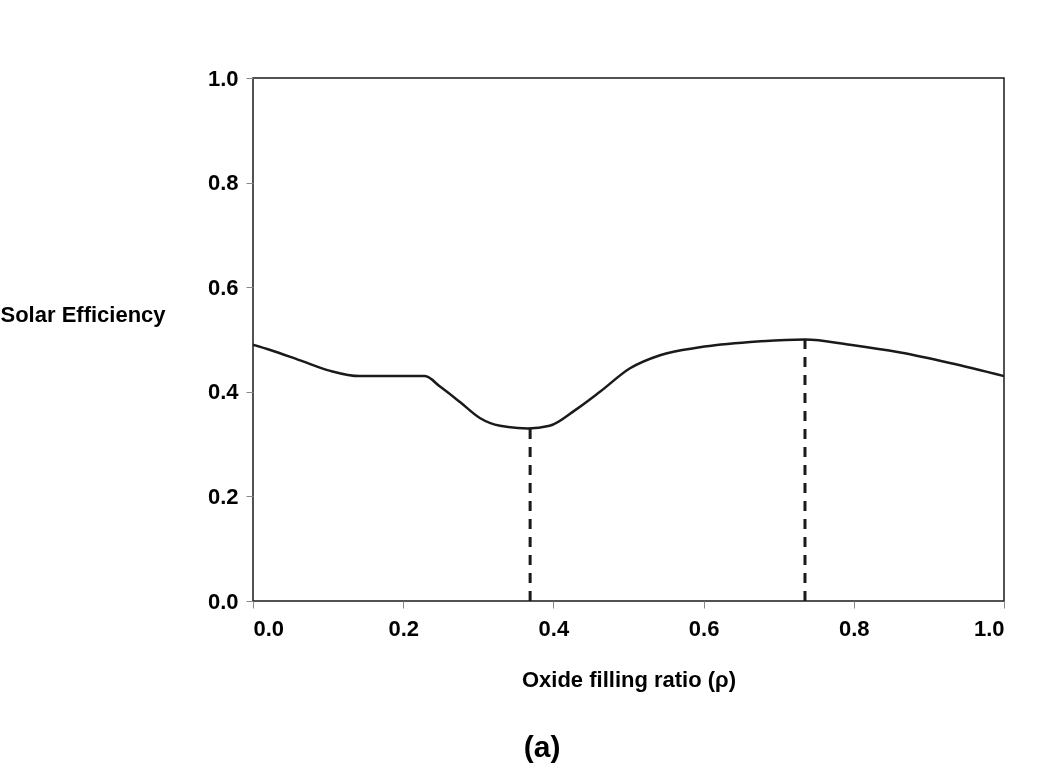 This screenshot has width=1044, height=772. I want to click on y-axis-title: Solar Efficiency, so click(83, 314).